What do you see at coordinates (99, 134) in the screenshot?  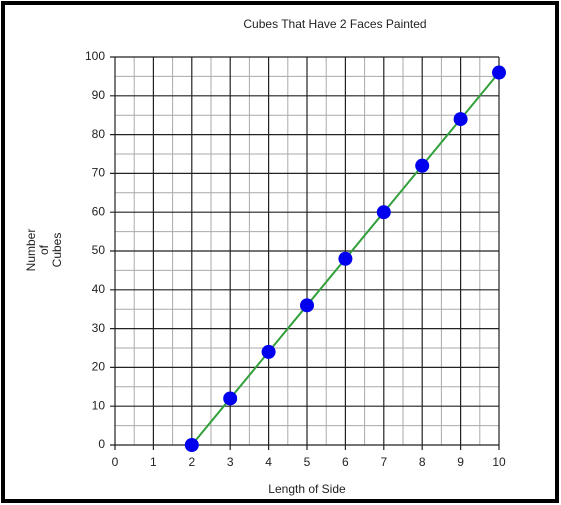 I see `y-tick-label: 80` at bounding box center [99, 134].